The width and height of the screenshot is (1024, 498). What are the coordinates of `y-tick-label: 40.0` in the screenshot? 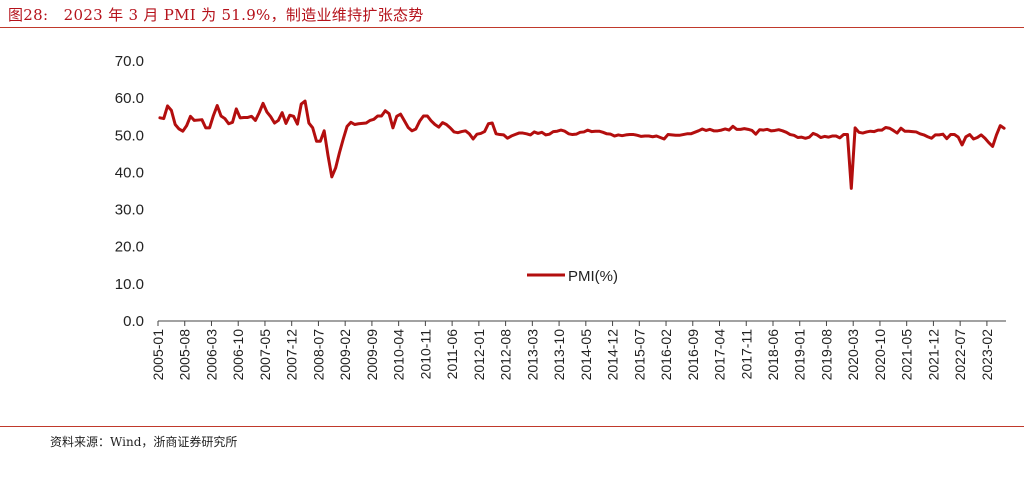 It's located at (129, 172).